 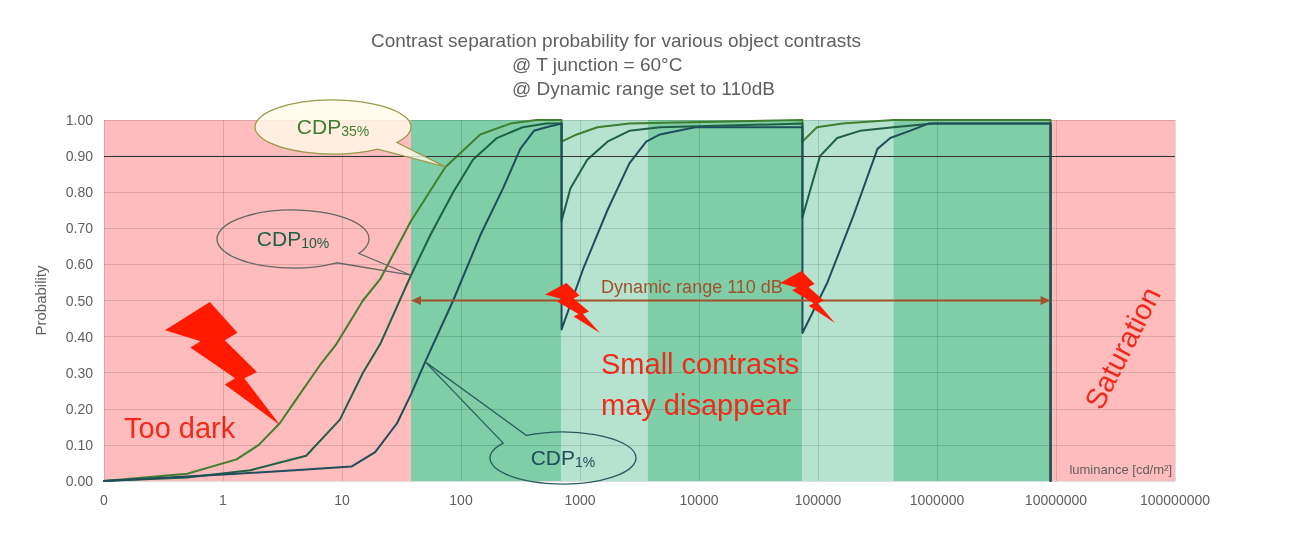 I want to click on y-tick-label: 0.70, so click(x=79, y=228).